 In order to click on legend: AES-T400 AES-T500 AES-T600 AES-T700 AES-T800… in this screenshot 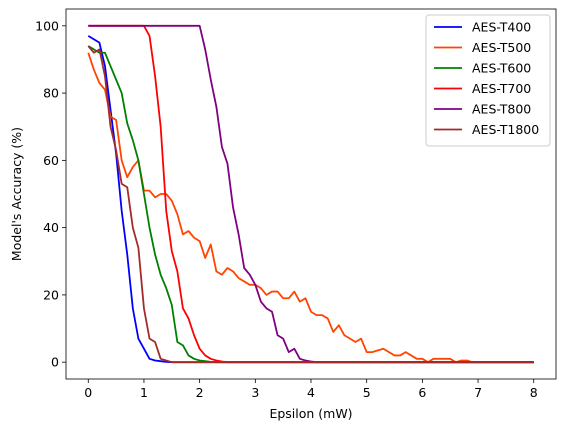, I will do `click(488, 80)`.